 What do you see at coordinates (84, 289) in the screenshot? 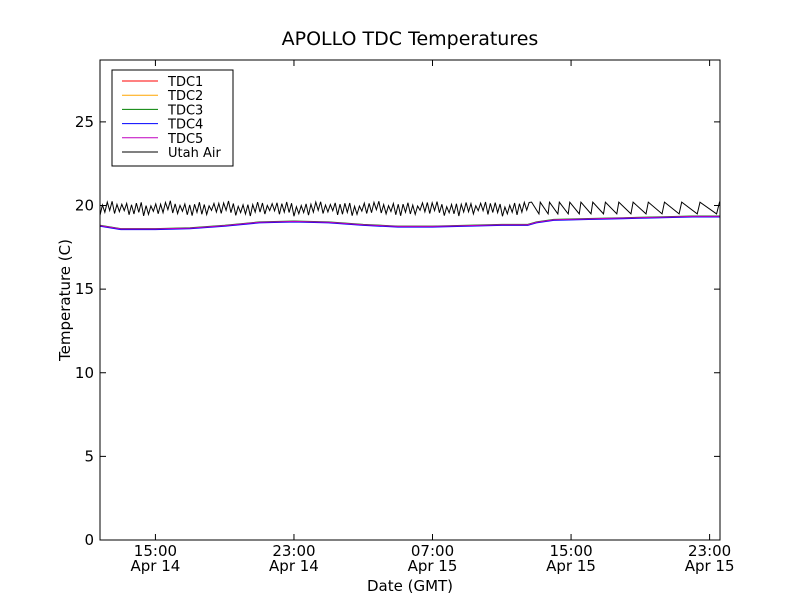
I see `y-tick-label: 15` at bounding box center [84, 289].